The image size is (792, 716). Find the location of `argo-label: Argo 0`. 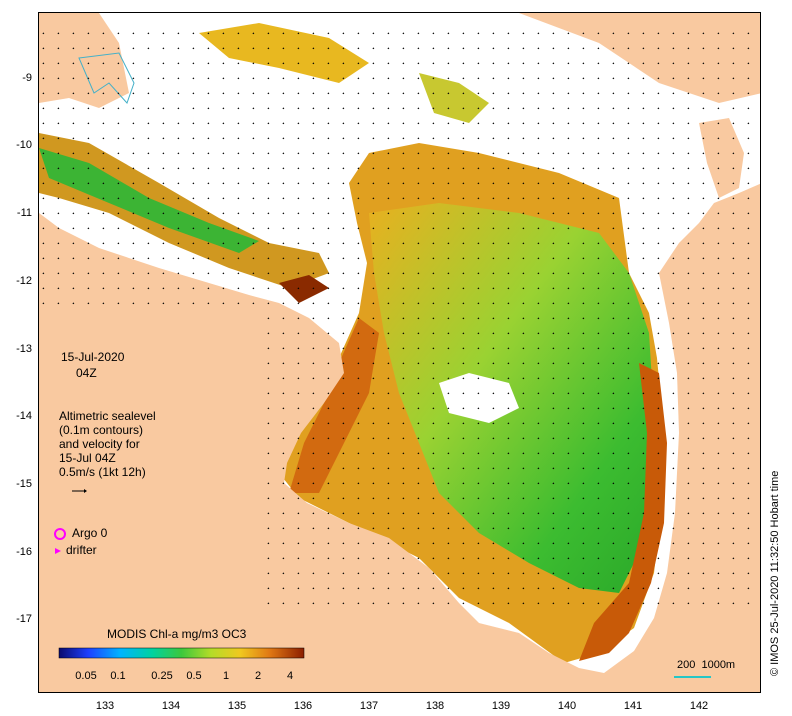

argo-label: Argo 0 is located at coordinates (90, 533).